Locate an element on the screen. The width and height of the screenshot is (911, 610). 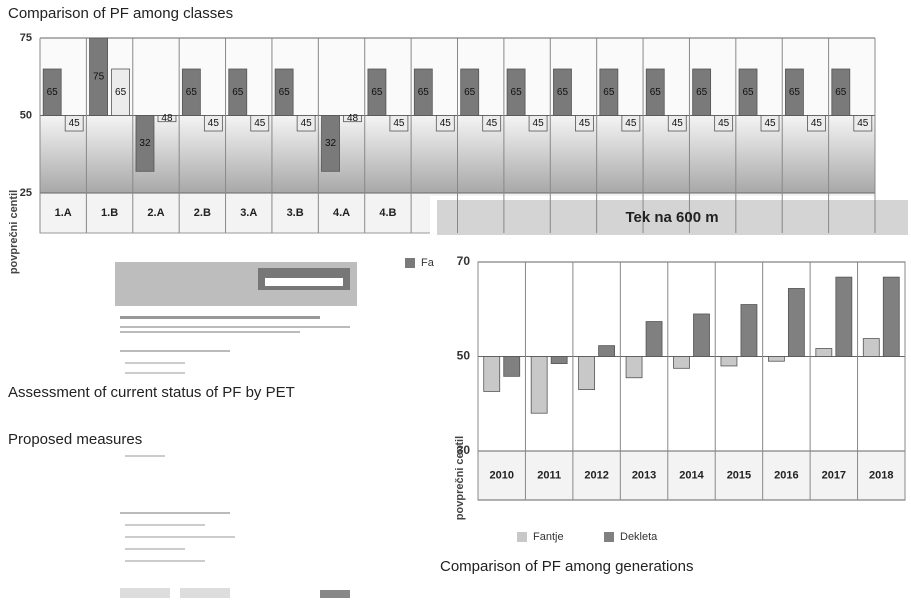
caption: Comparison of PF among classes is located at coordinates (120, 13).